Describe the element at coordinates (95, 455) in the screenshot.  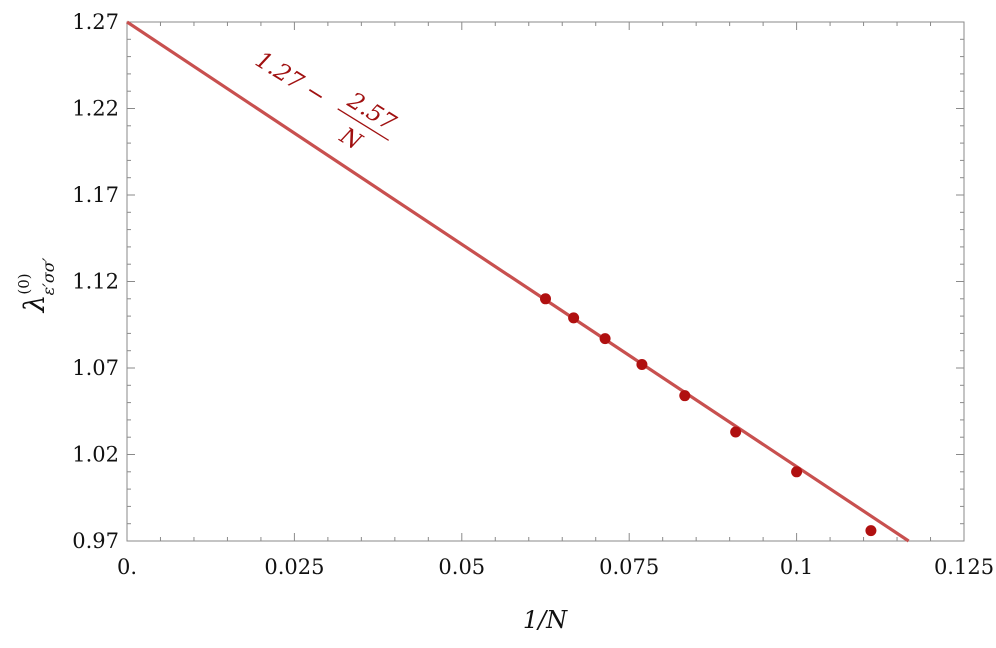
I see `y-tick-label: 1.02` at that location.